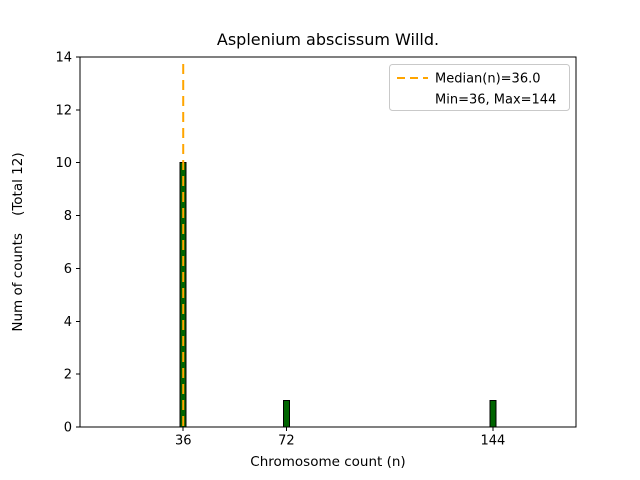 Image resolution: width=640 pixels, height=480 pixels. I want to click on y-tick-label: 2, so click(68, 375).